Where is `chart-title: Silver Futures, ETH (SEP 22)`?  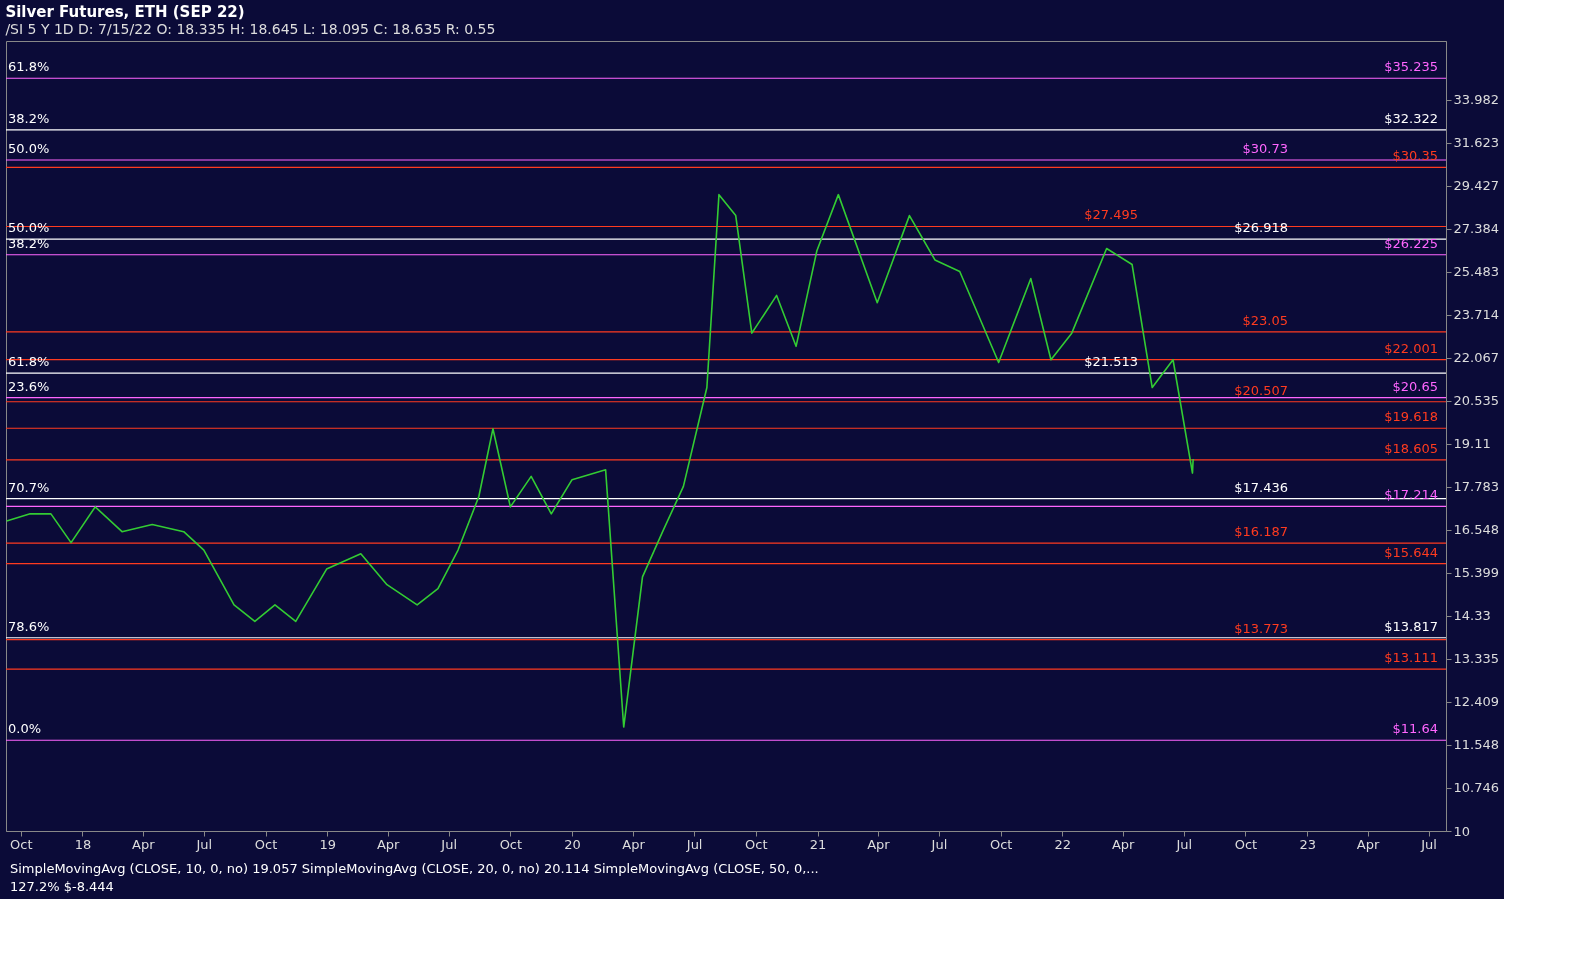
chart-title: Silver Futures, ETH (SEP 22) is located at coordinates (125, 12).